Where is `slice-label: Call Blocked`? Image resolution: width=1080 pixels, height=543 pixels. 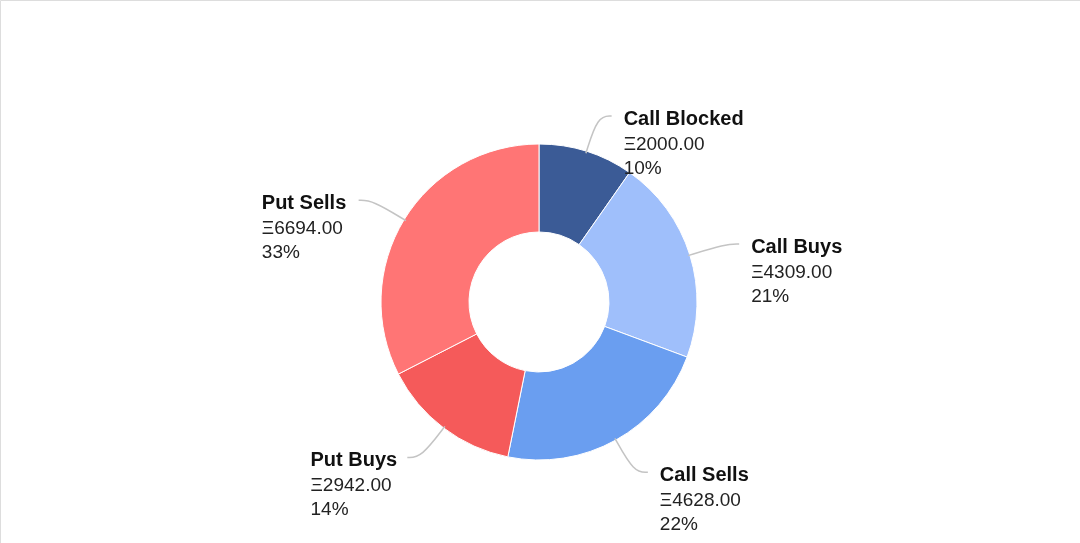 slice-label: Call Blocked is located at coordinates (683, 118).